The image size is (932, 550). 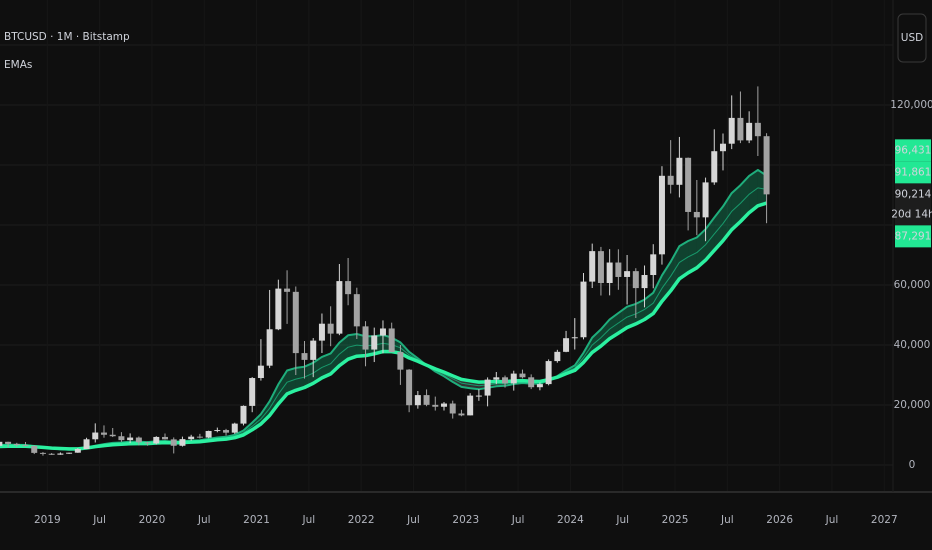 I want to click on y-tick-label: 40,000, so click(x=912, y=345).